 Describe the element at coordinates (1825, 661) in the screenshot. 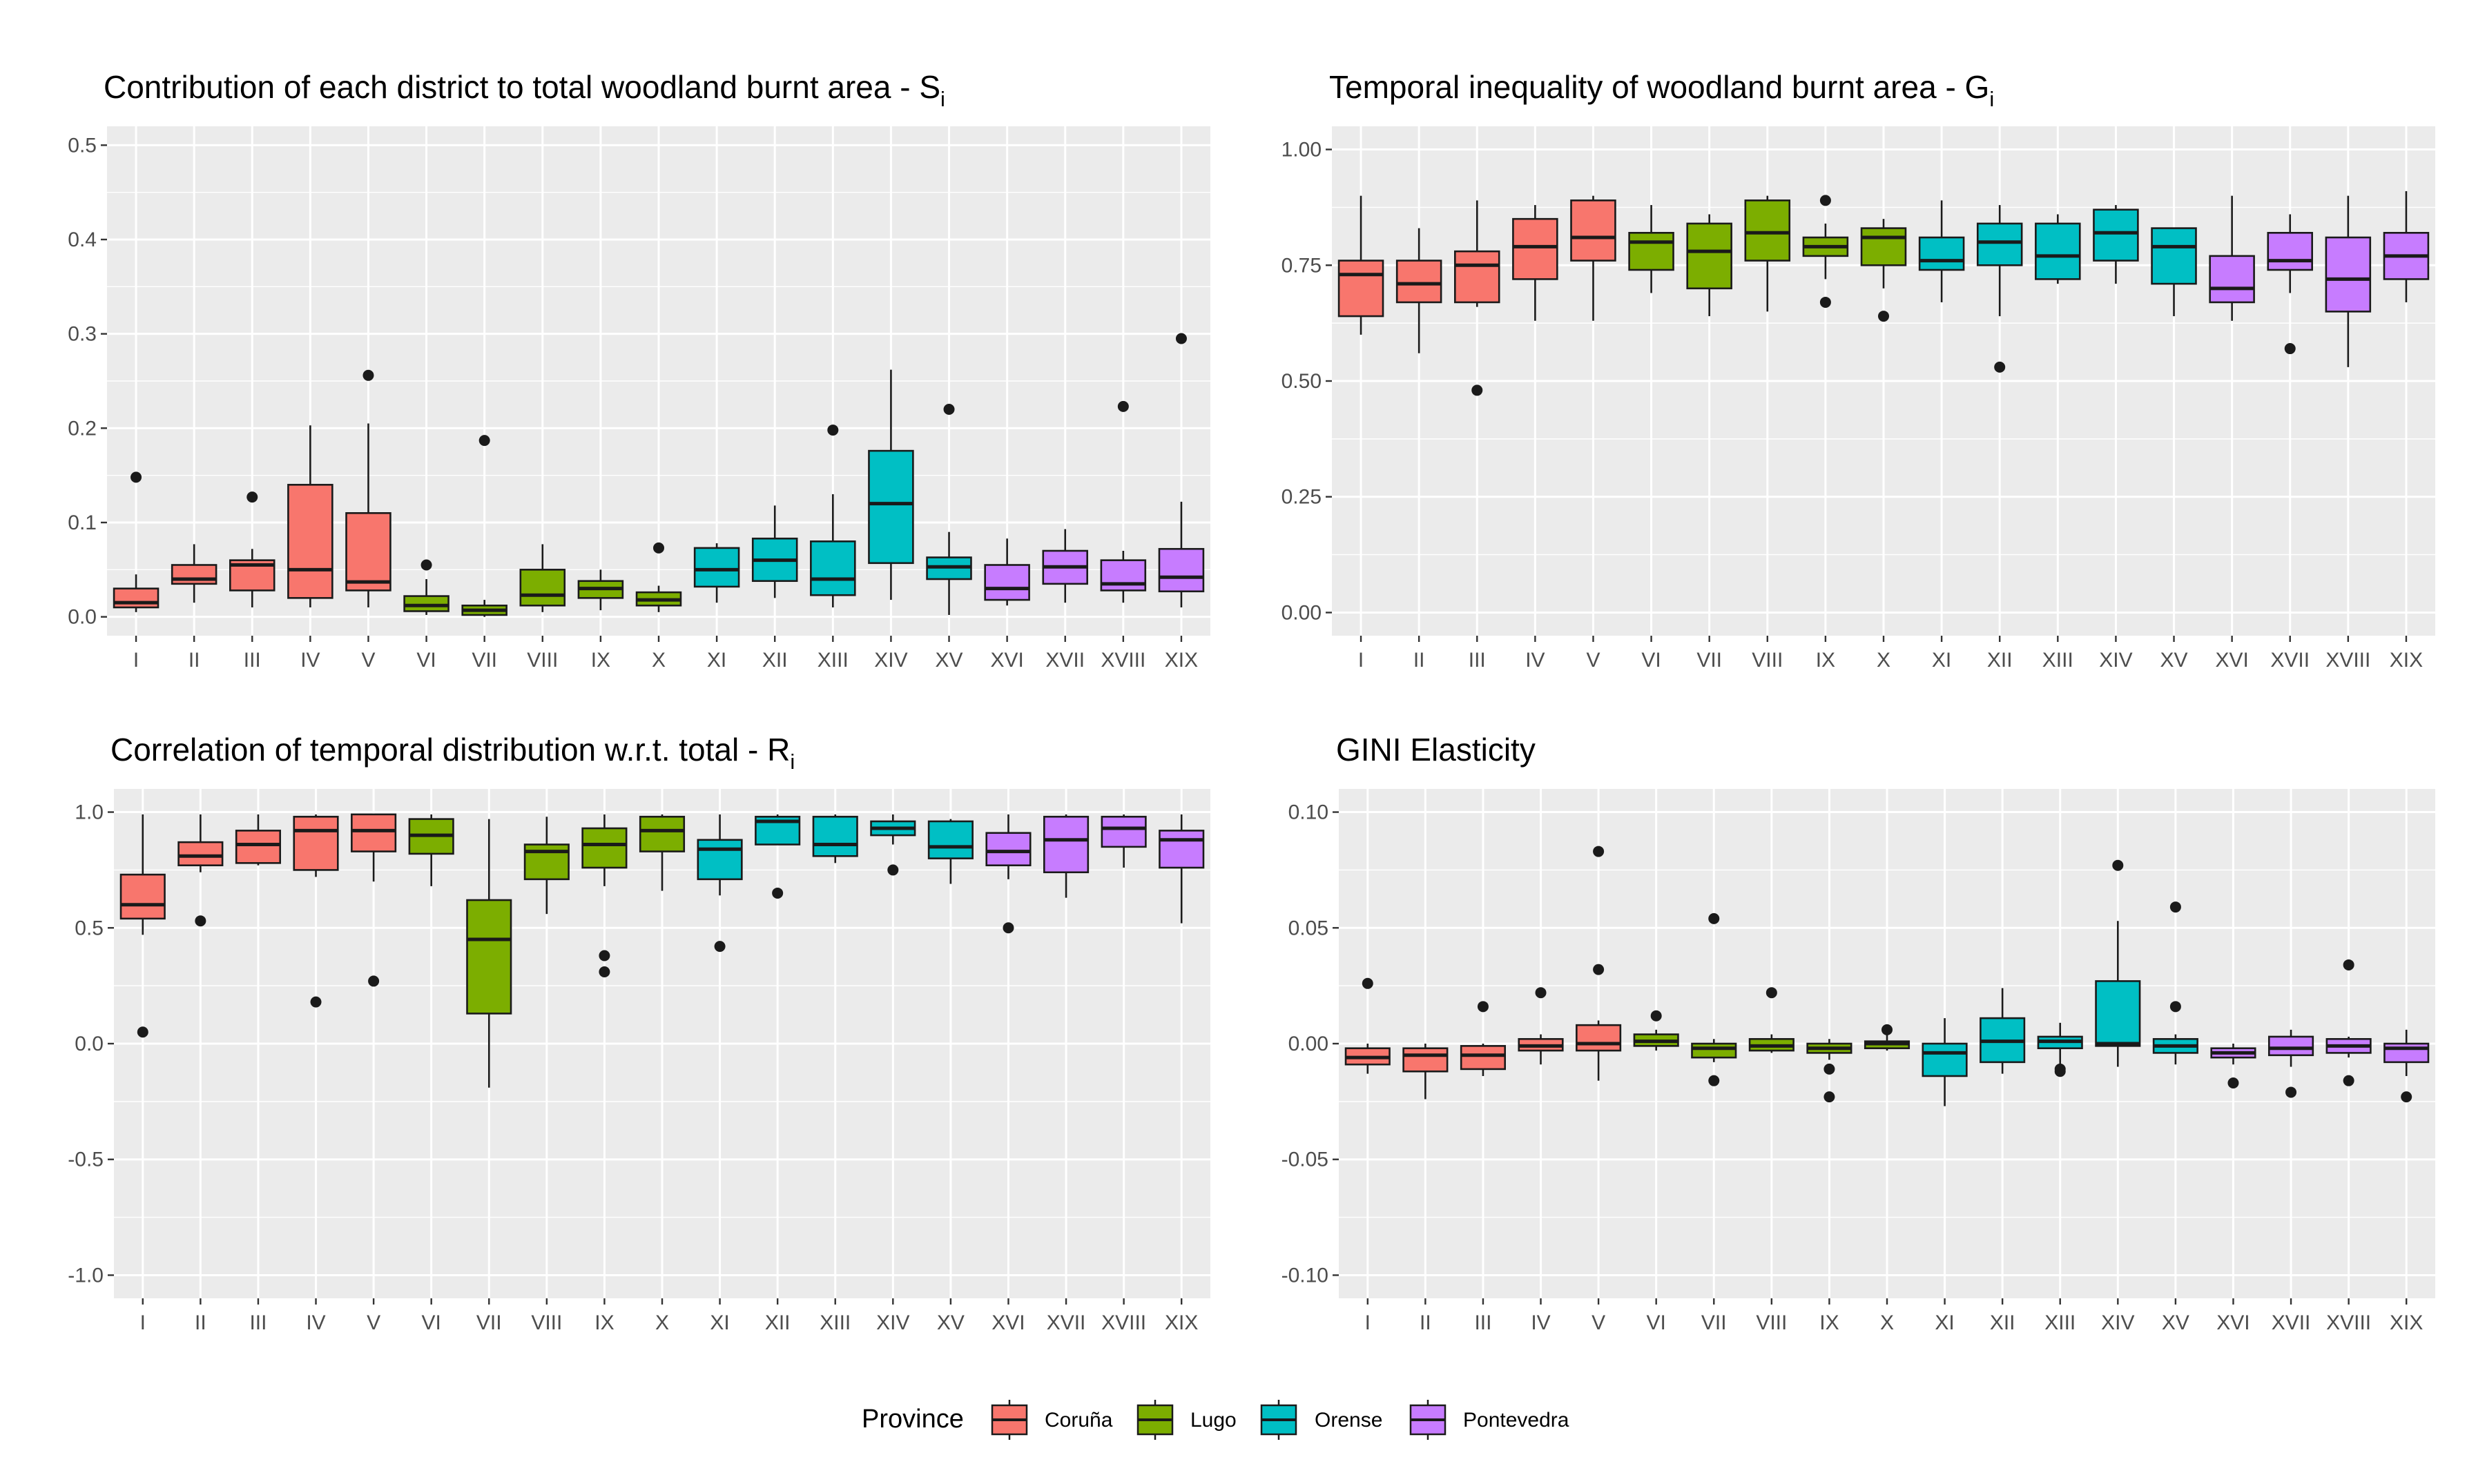

I see `x-tick-label: IX` at that location.